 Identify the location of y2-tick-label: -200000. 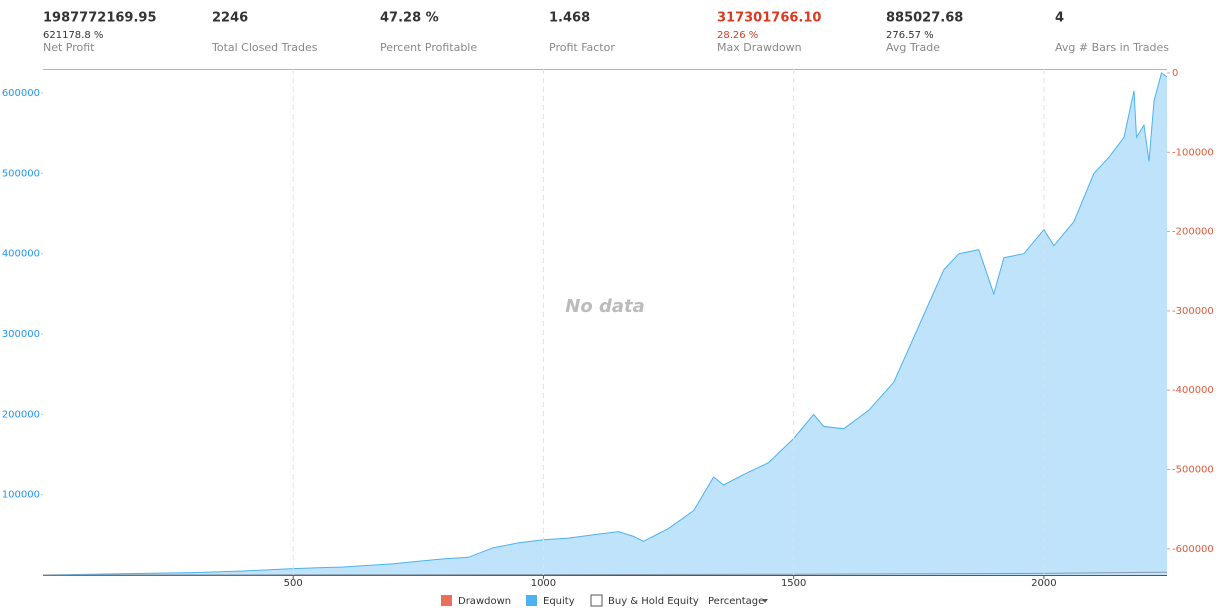
(1193, 232).